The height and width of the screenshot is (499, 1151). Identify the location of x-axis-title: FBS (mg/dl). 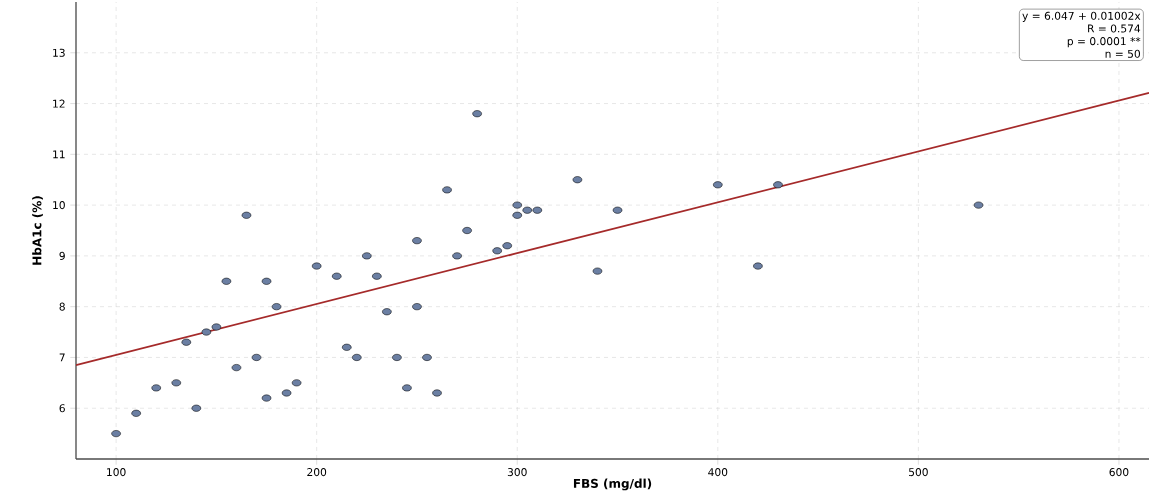
(612, 484).